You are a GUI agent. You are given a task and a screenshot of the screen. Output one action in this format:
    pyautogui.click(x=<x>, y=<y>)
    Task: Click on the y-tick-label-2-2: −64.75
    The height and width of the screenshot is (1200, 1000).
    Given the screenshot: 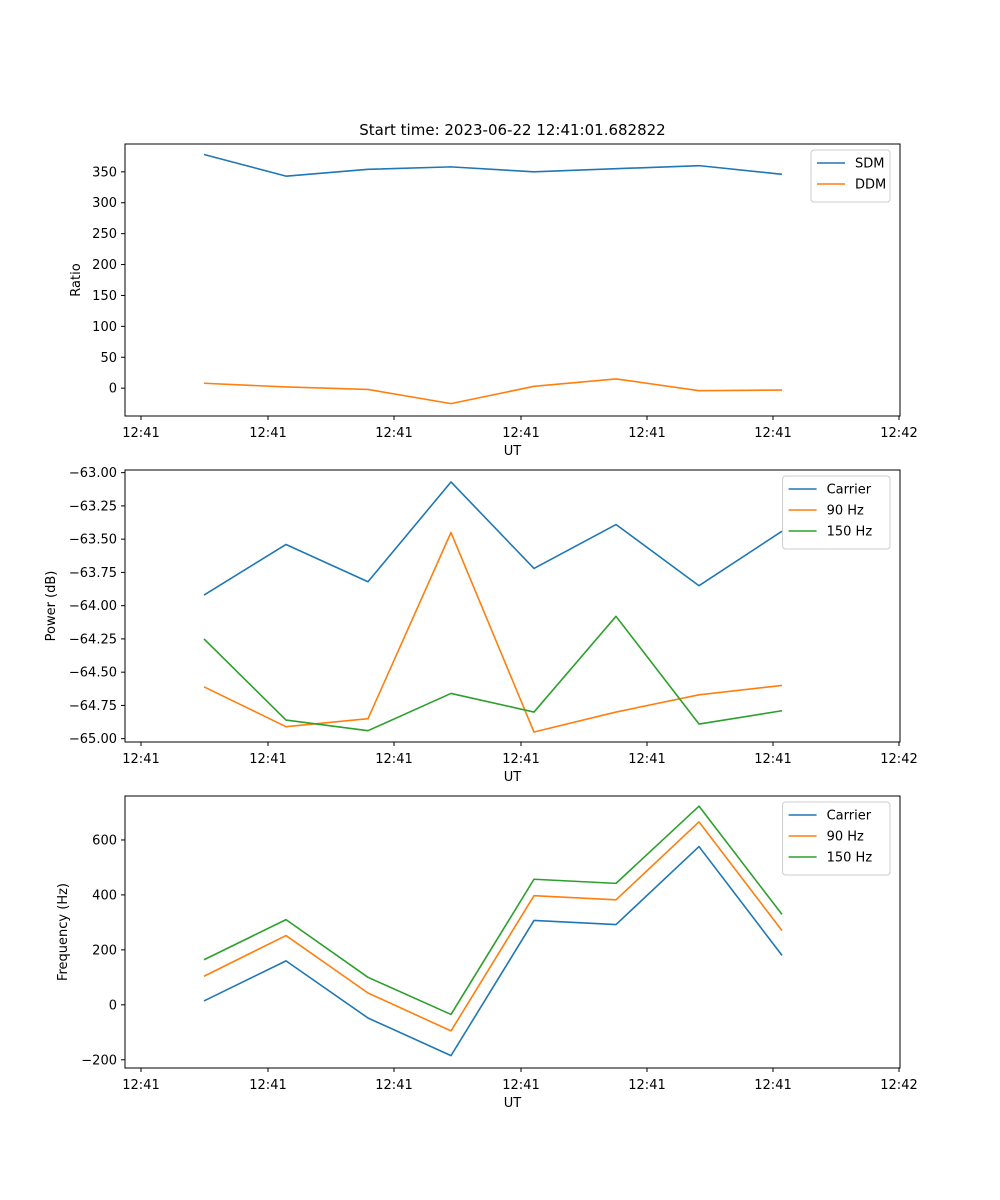 What is the action you would take?
    pyautogui.click(x=93, y=706)
    